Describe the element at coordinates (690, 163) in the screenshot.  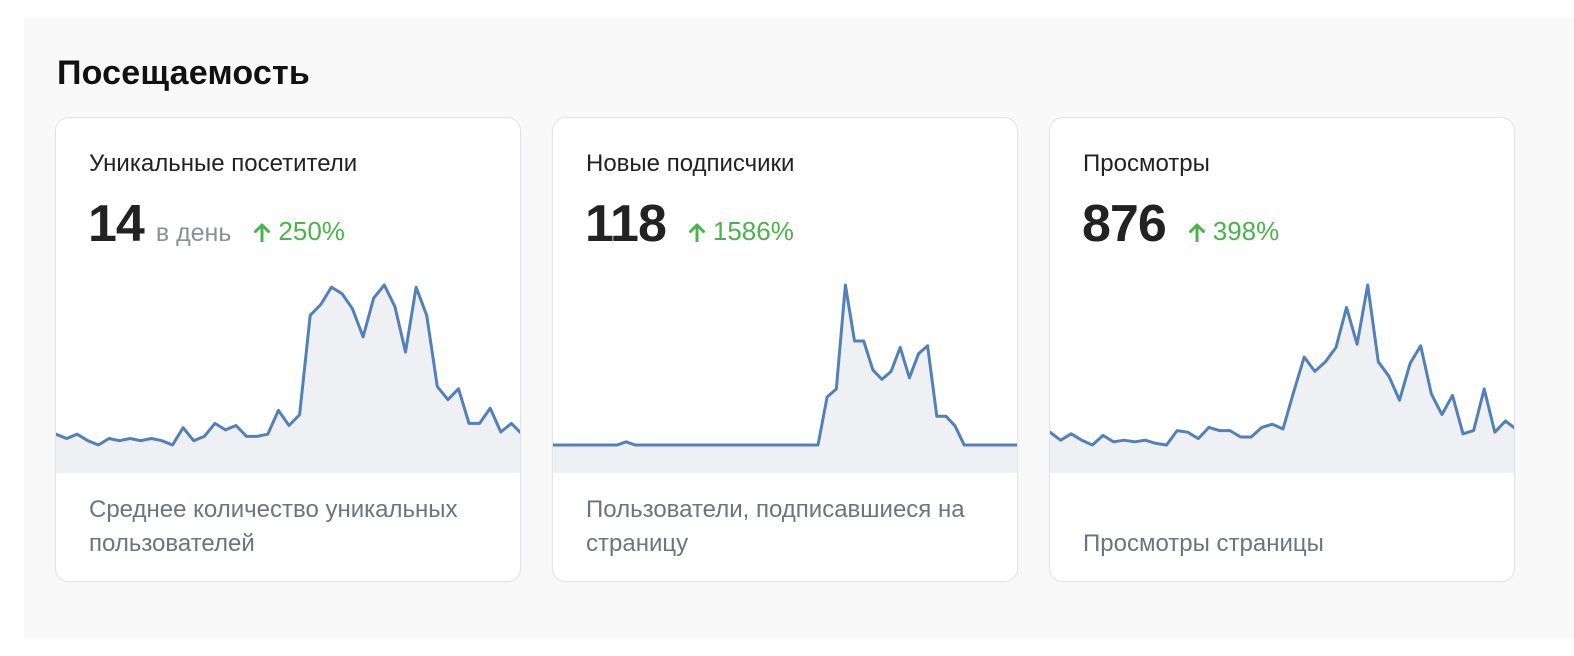
I see `card-title: Новые подписчики` at that location.